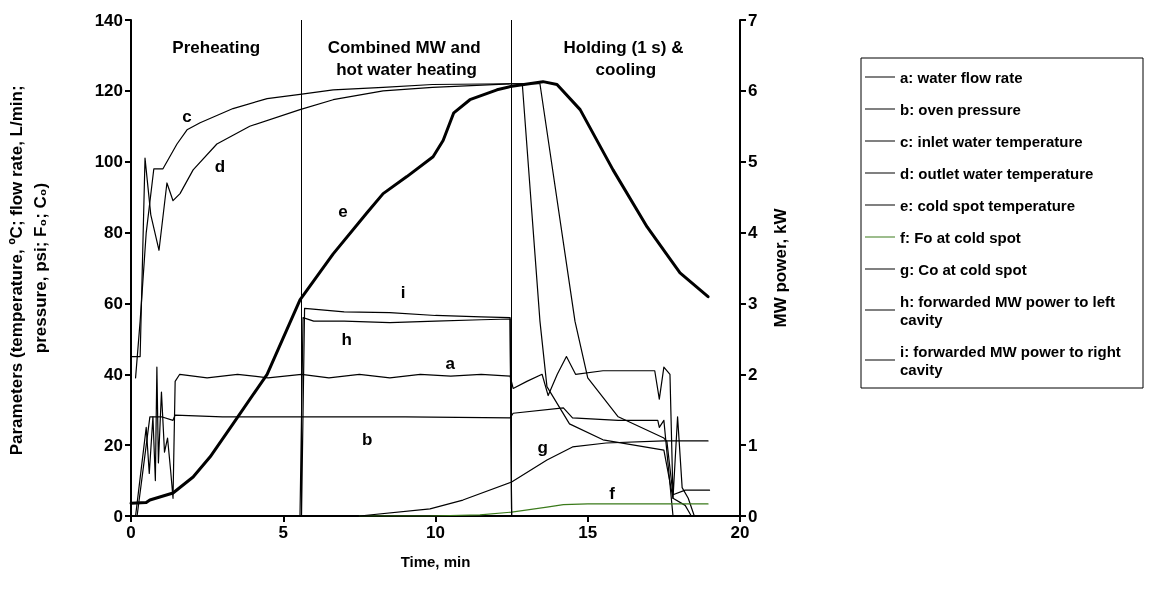  Describe the element at coordinates (997, 173) in the screenshot. I see `legend-label: d: outlet water temperature` at that location.